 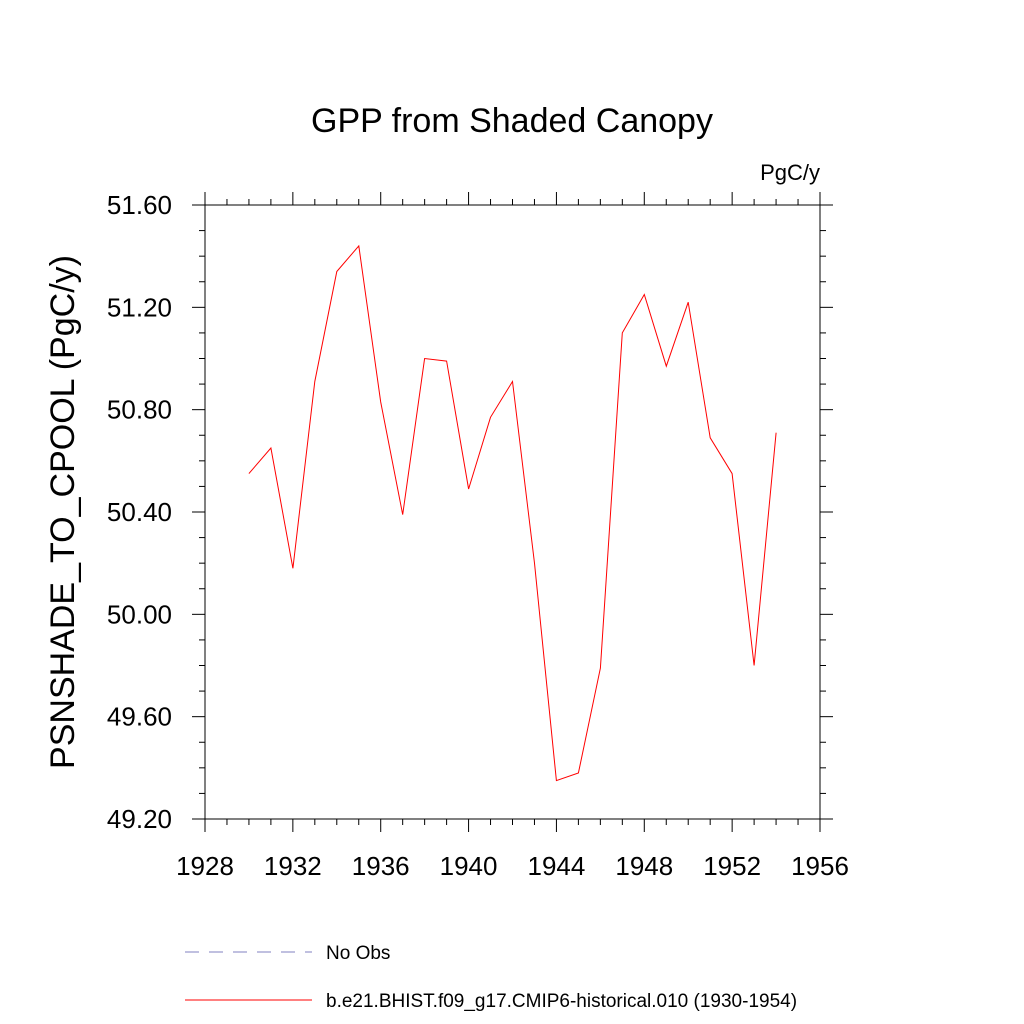 What do you see at coordinates (139, 614) in the screenshot?
I see `y-tick-label: 50.00` at bounding box center [139, 614].